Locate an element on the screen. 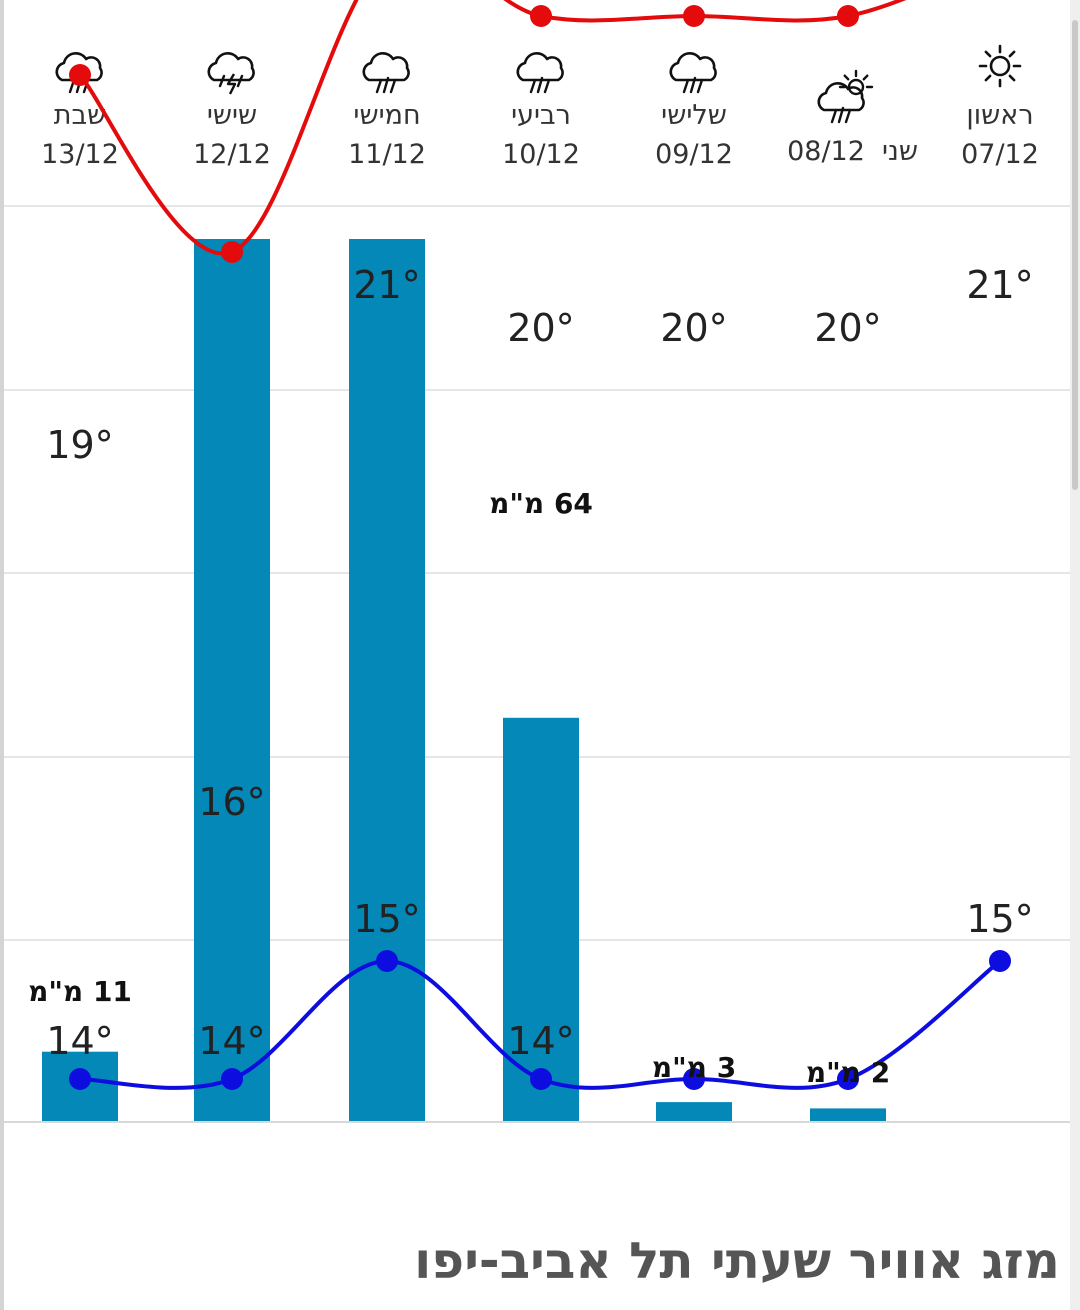 This screenshot has height=1310, width=1080. sun-icon is located at coordinates (1000, 66).